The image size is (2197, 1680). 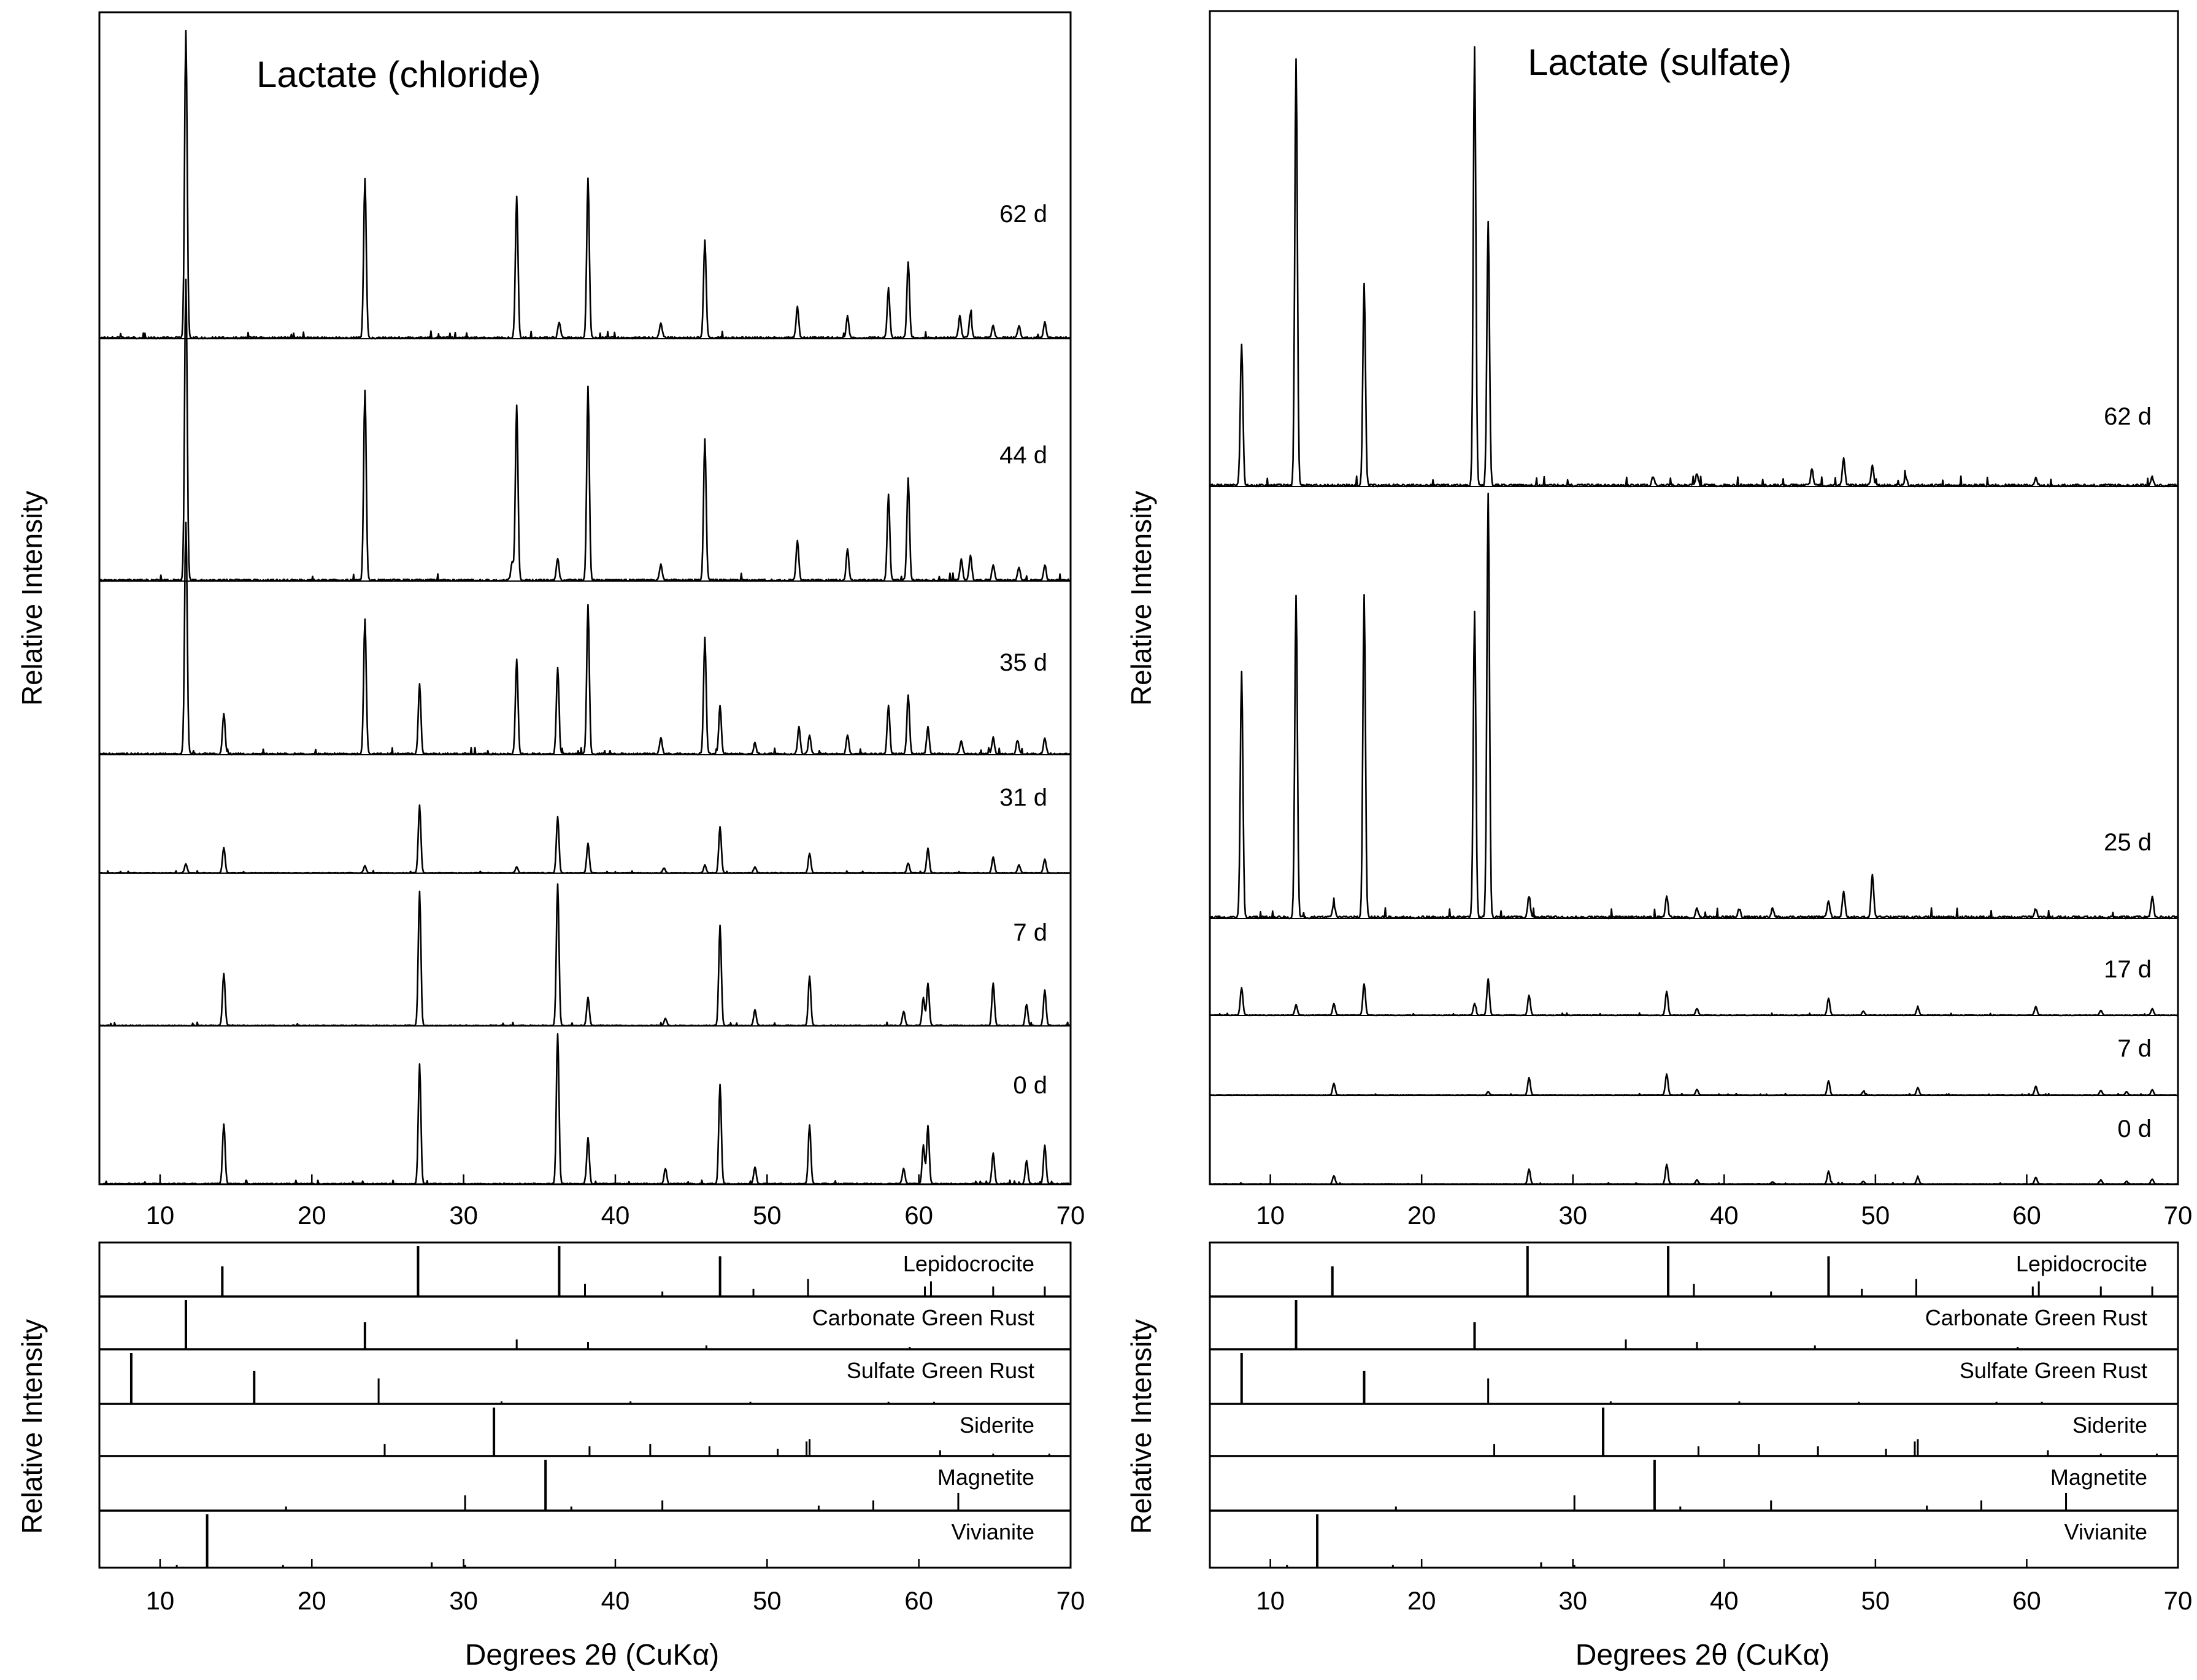 What do you see at coordinates (585, 639) in the screenshot?
I see `series-line-35d` at bounding box center [585, 639].